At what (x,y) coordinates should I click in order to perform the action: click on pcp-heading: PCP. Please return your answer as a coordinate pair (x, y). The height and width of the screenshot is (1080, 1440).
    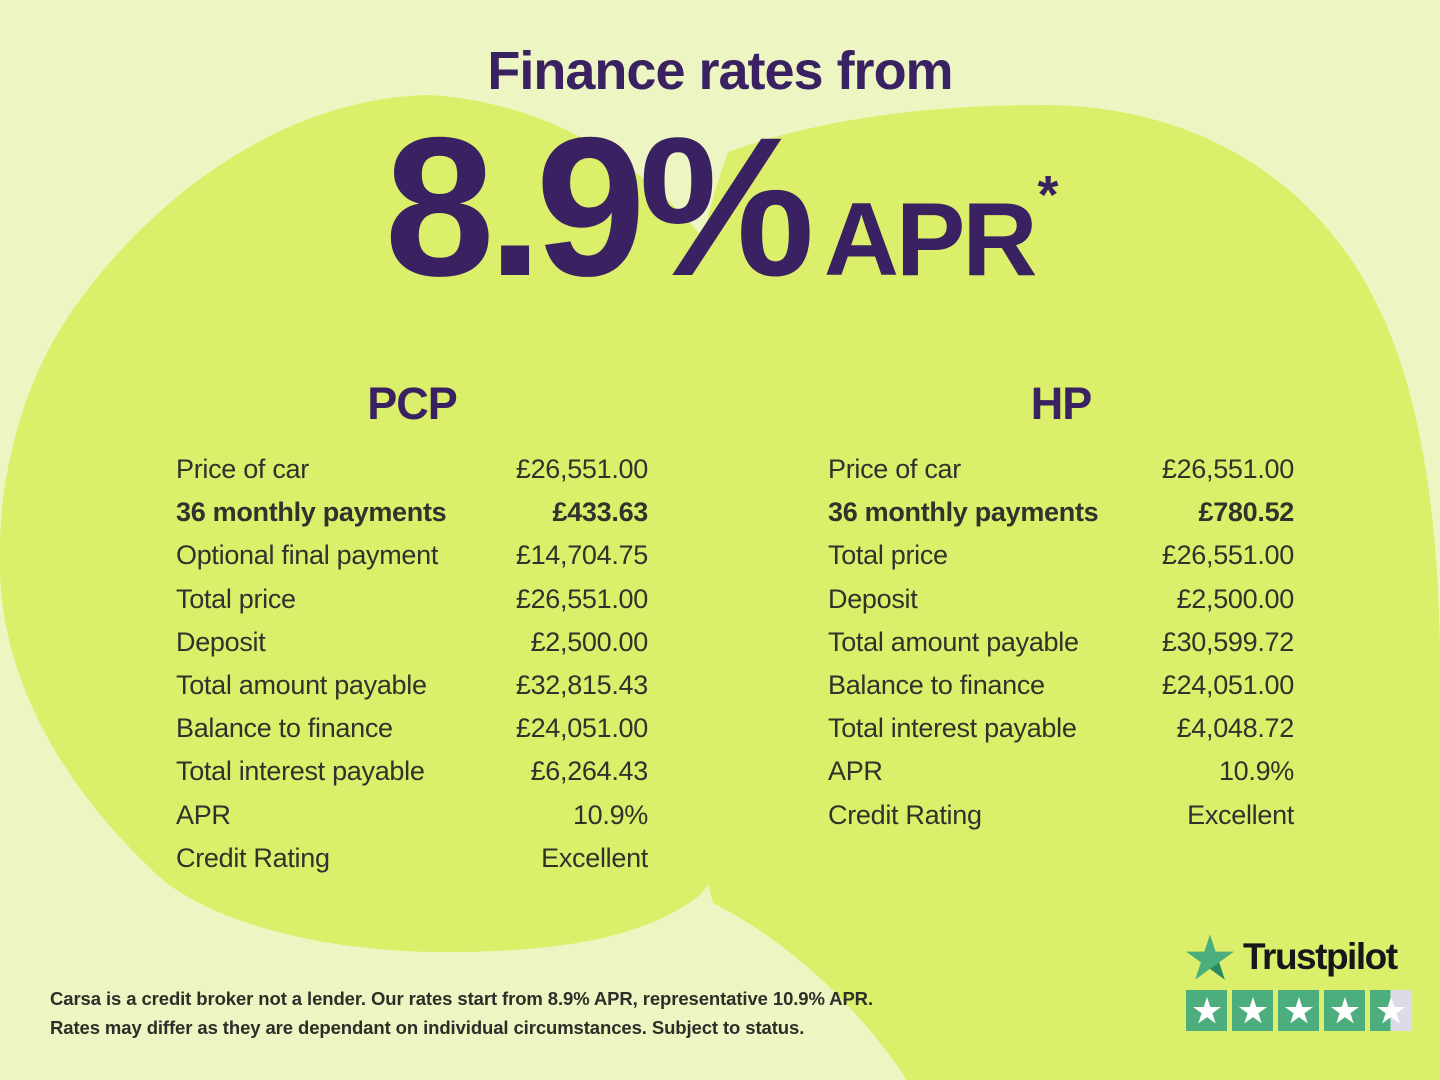
    Looking at the image, I should click on (412, 403).